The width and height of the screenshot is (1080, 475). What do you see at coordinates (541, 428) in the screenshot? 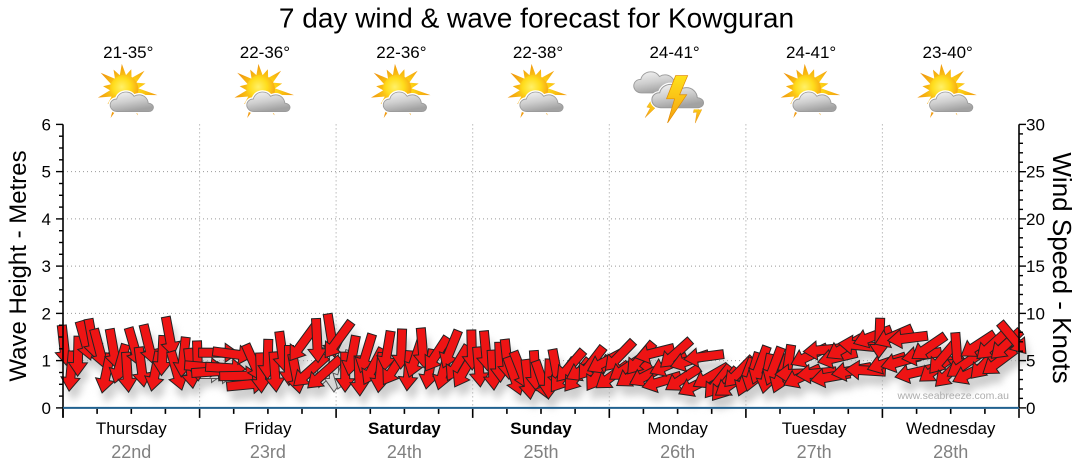
I see `svg-text: Sunday` at bounding box center [541, 428].